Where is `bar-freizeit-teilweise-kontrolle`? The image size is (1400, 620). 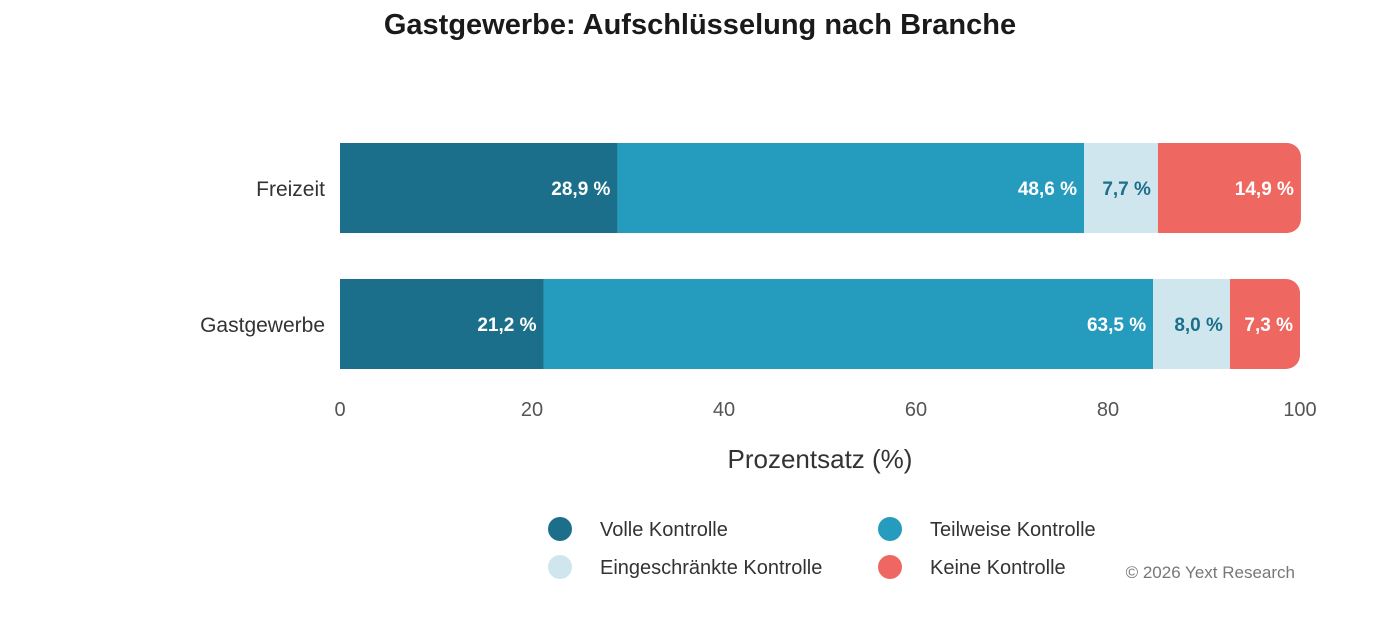 bar-freizeit-teilweise-kontrolle is located at coordinates (850, 188).